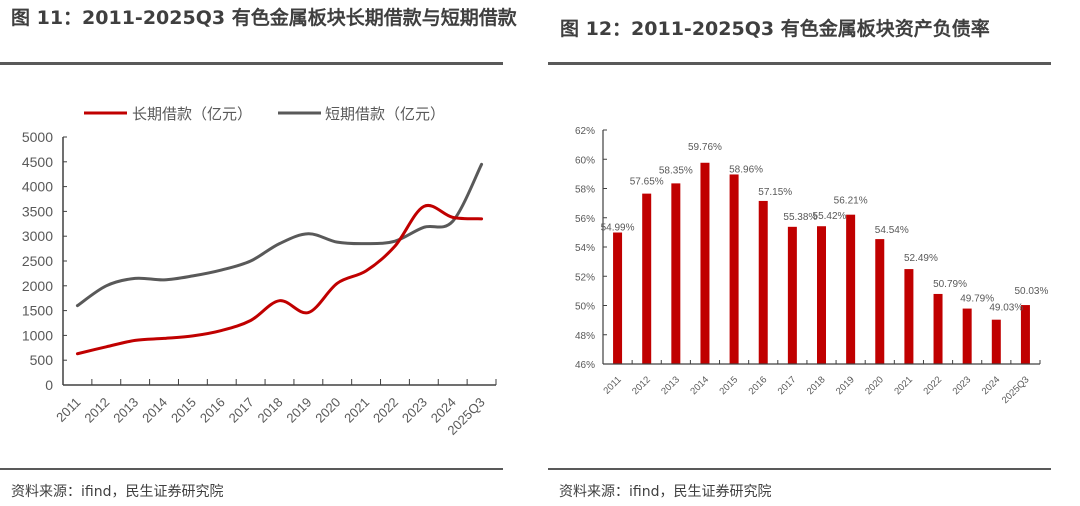  I want to click on bar-2025Q3, so click(1025, 334).